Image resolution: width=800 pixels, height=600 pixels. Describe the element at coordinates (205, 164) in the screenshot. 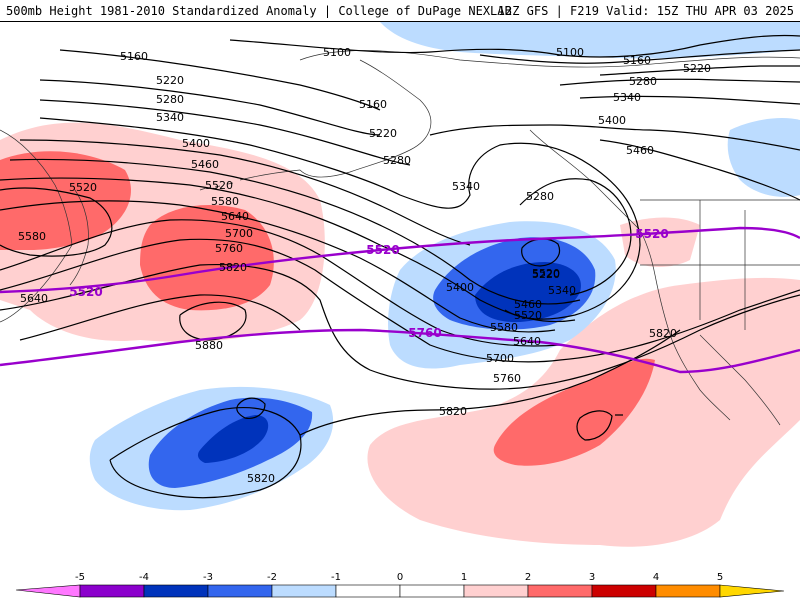

I see `label-5460-a: 5460` at that location.